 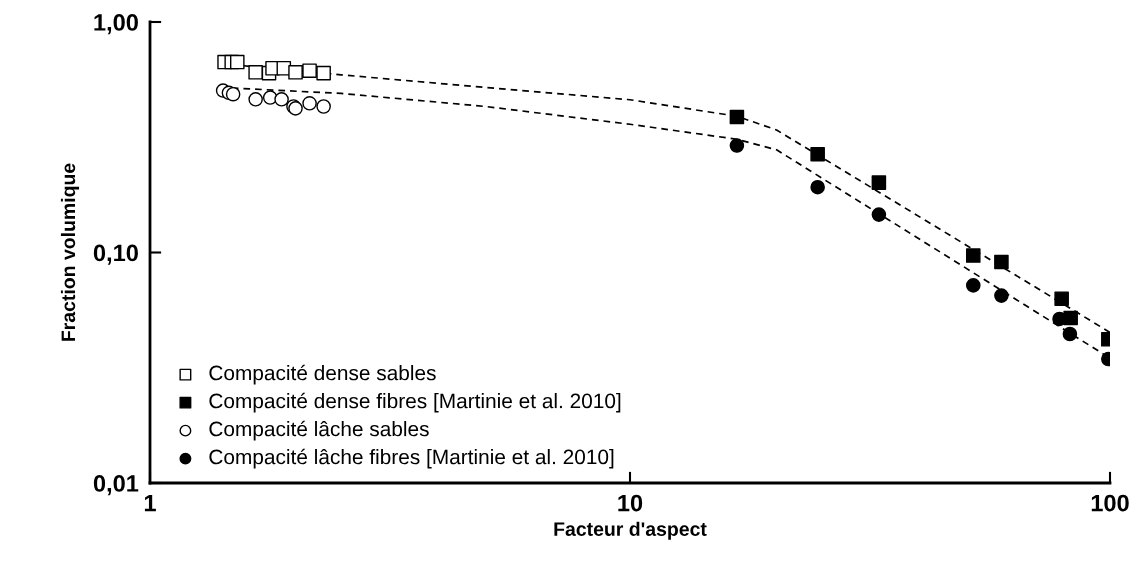 I want to click on legend-label: Compacité dense sables, so click(x=322, y=374).